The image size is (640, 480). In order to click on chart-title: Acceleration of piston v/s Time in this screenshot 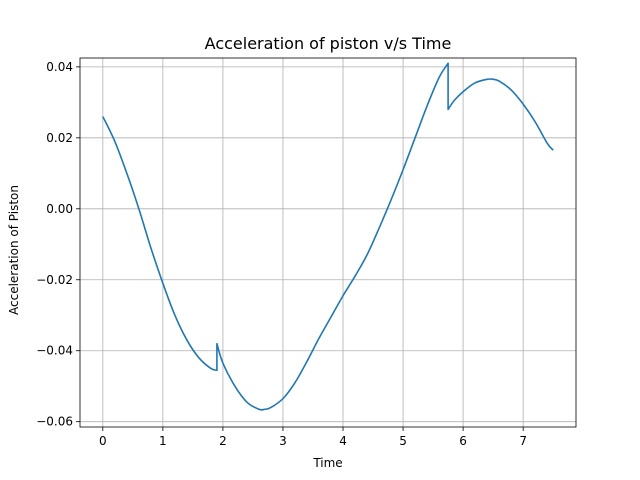, I will do `click(328, 43)`.